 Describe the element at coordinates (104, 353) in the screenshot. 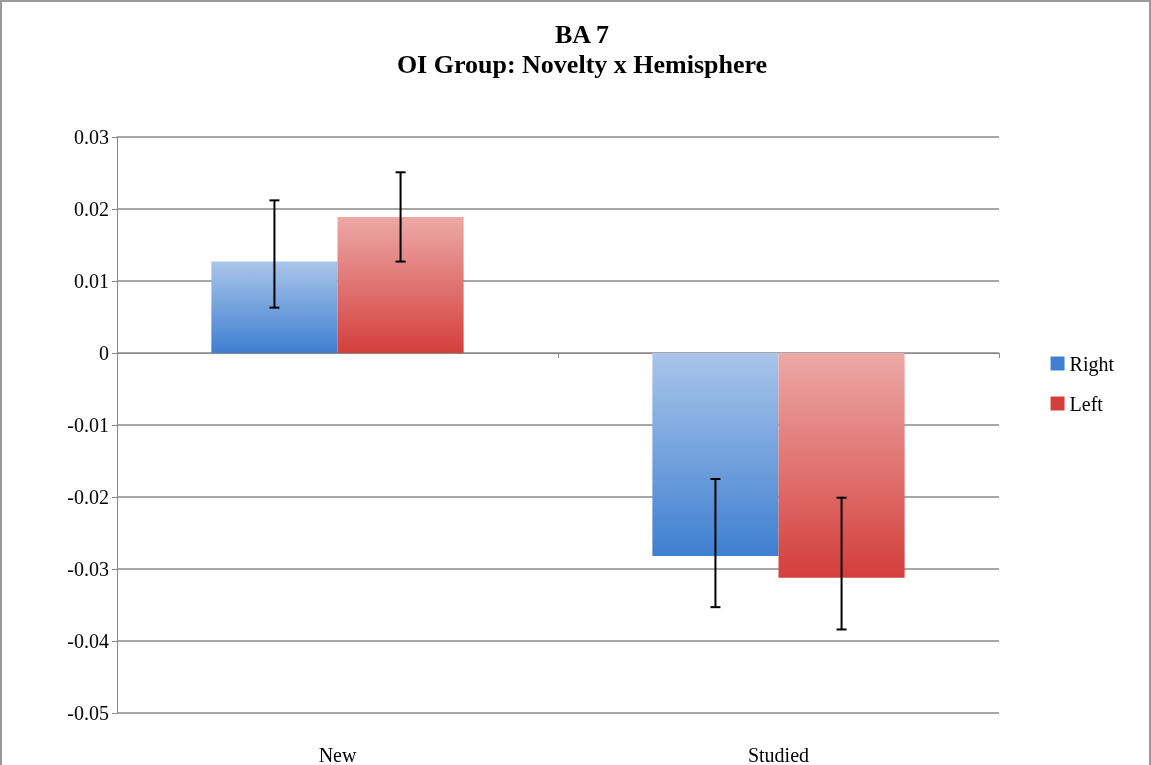

I see `y-tick-label: 0` at that location.